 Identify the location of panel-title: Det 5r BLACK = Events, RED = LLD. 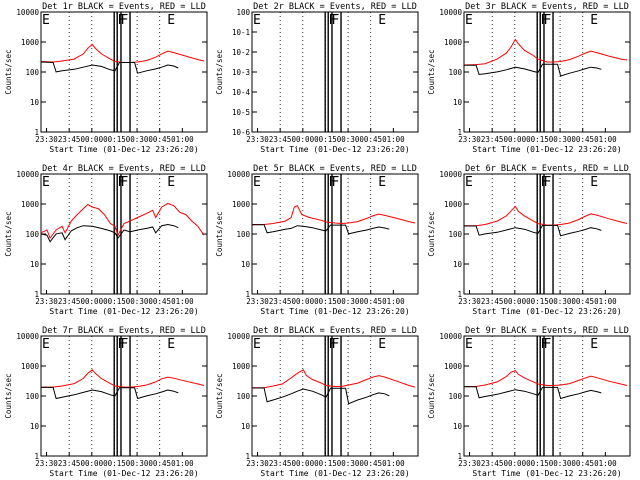
(335, 169).